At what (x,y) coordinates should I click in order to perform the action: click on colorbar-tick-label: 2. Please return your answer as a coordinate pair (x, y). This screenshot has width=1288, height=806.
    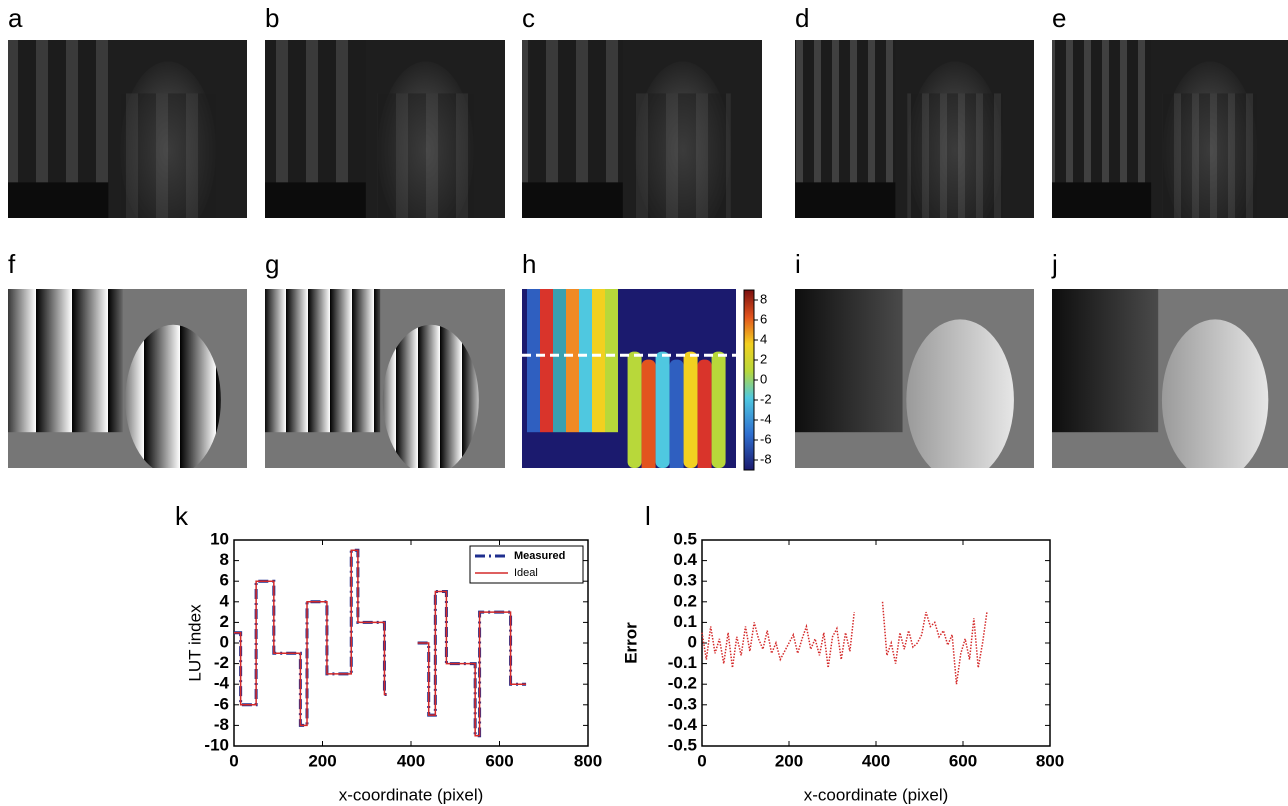
    Looking at the image, I should click on (763, 358).